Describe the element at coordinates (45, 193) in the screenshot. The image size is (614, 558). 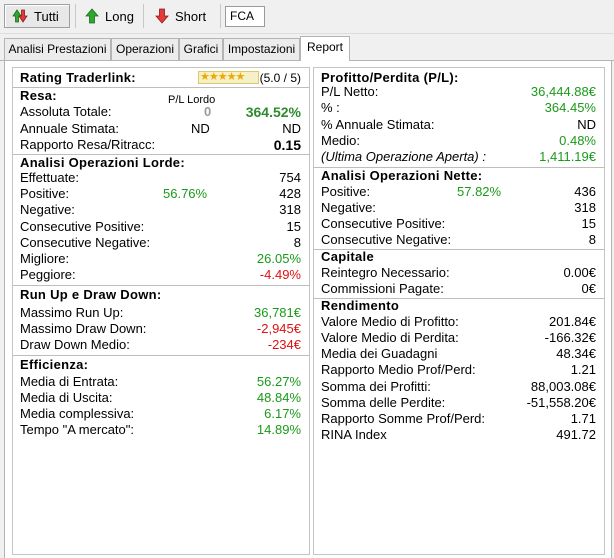
I see `positive-label: Positive:` at that location.